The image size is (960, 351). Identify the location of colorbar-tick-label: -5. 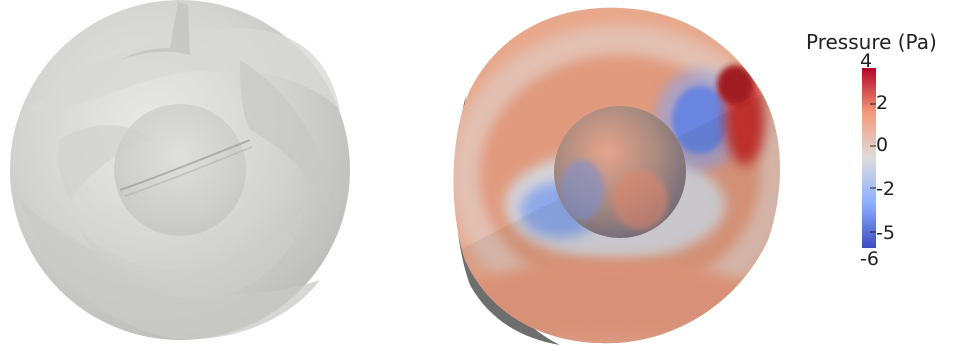
(885, 233).